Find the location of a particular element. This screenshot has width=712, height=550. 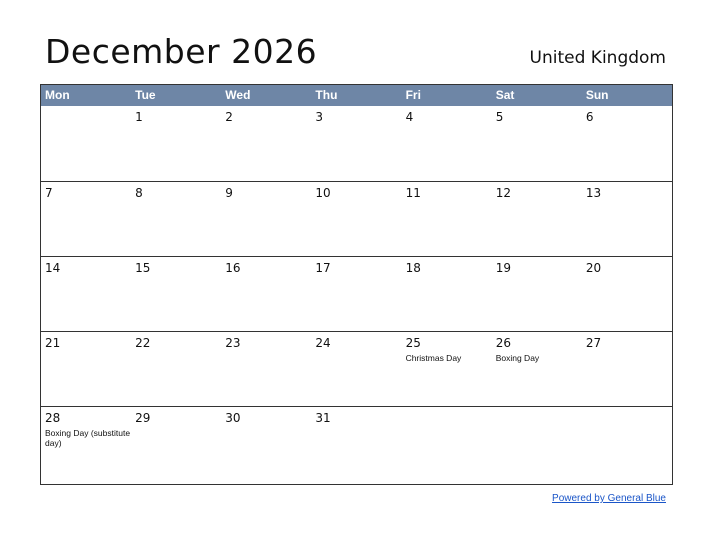

day-cell: 24 is located at coordinates (356, 369).